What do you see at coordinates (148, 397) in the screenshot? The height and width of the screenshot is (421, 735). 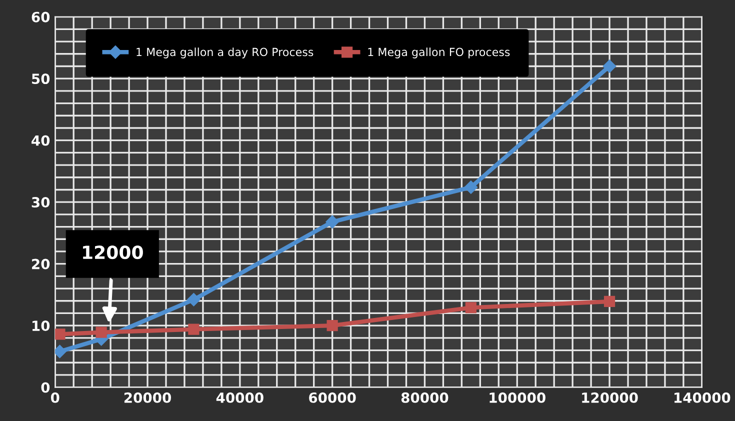 I see `x-tick-label: 20000` at bounding box center [148, 397].